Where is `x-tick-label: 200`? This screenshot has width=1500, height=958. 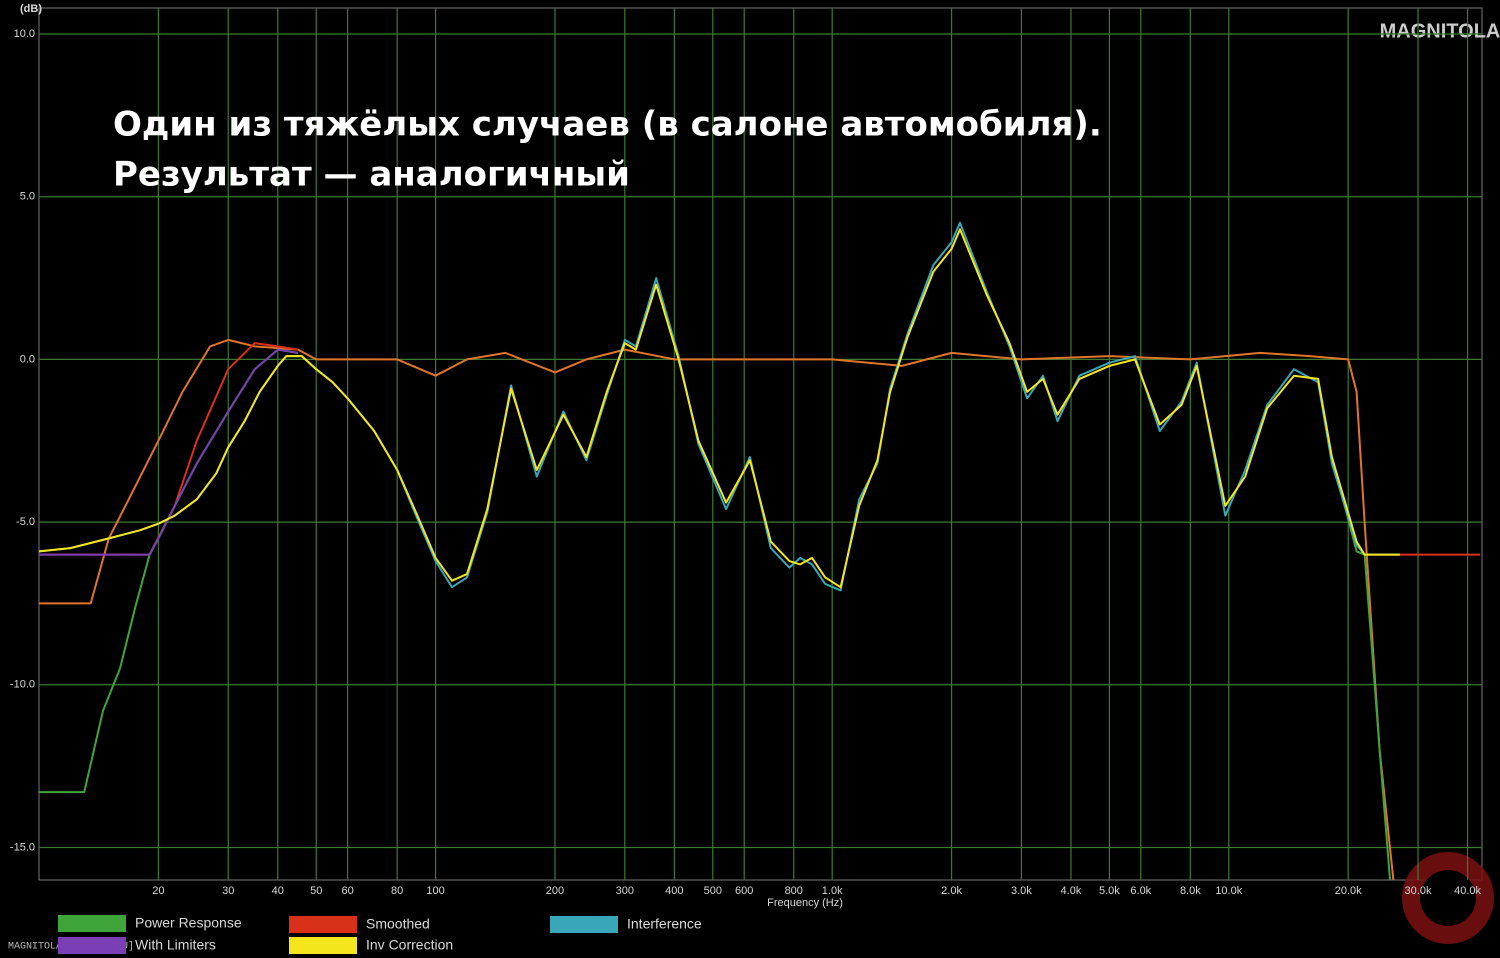 x-tick-label: 200 is located at coordinates (555, 891).